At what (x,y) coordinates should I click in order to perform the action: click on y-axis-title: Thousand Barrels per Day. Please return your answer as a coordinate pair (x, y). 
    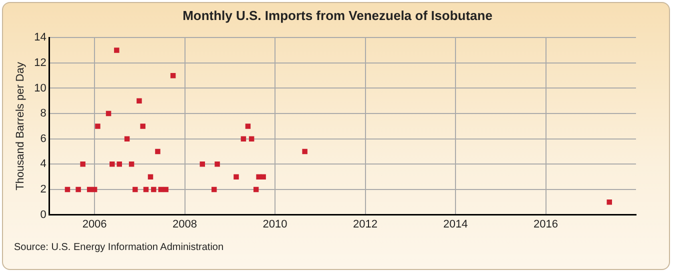
    Looking at the image, I should click on (20, 126).